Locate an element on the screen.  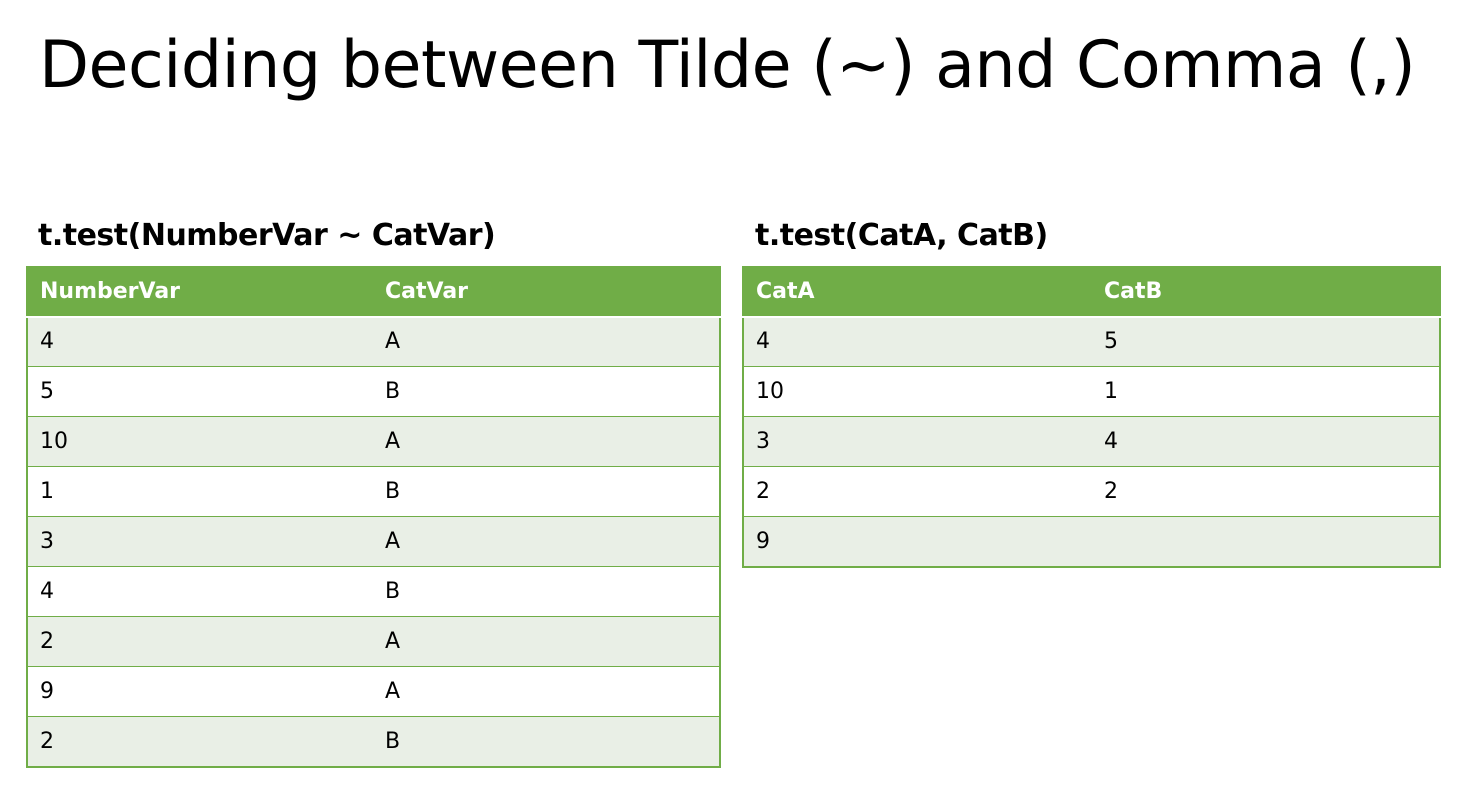
table-row: 3 4 is located at coordinates (1091, 441).